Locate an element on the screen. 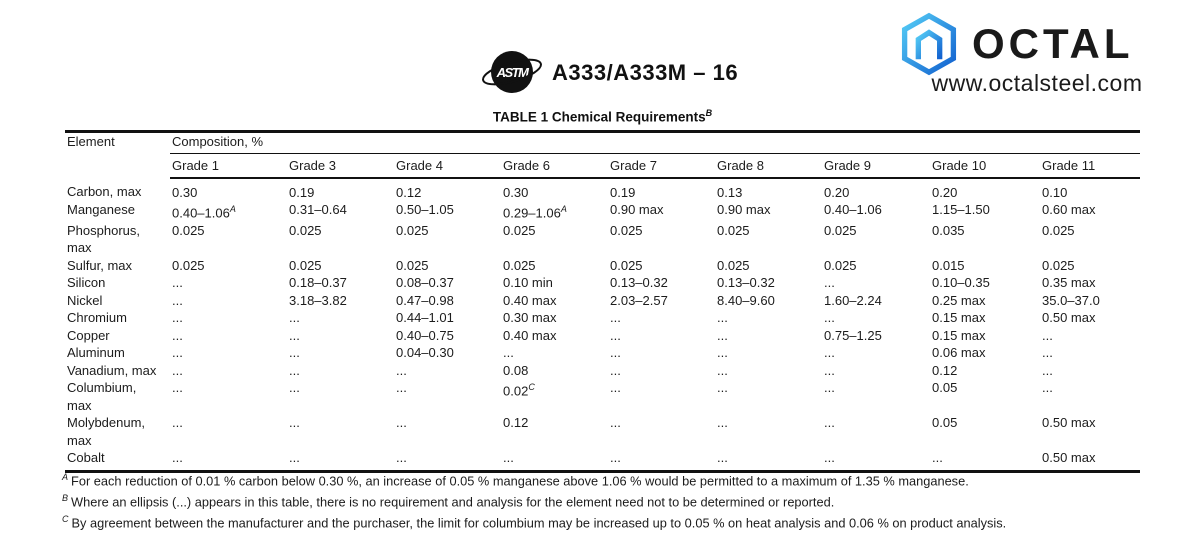  table-title-text: TABLE 1 Chemical Requirements is located at coordinates (599, 117).